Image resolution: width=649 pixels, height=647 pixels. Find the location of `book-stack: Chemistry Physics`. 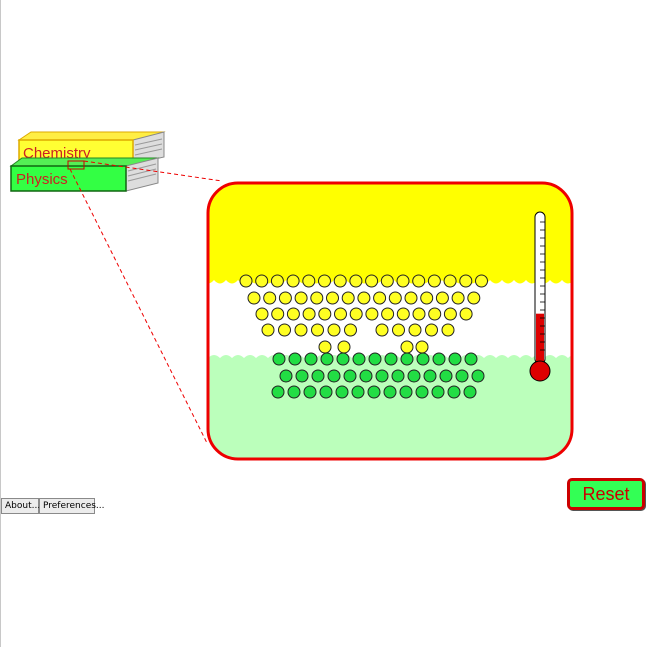

book-stack: Chemistry Physics is located at coordinates (87, 161).